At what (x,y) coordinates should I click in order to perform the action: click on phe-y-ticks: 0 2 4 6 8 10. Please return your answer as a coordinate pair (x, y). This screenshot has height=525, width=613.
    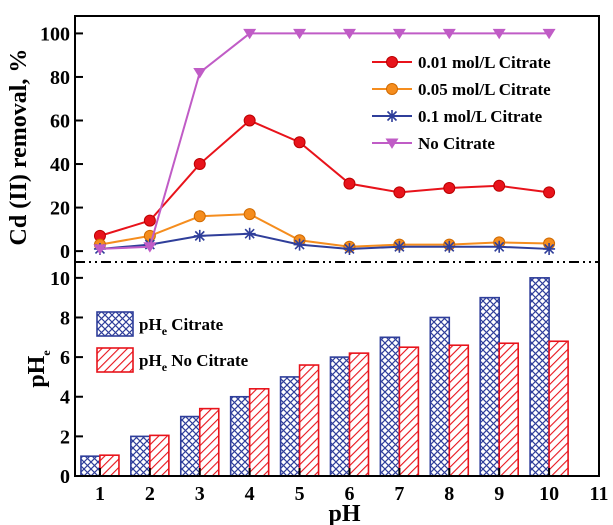
    Looking at the image, I should click on (66, 378).